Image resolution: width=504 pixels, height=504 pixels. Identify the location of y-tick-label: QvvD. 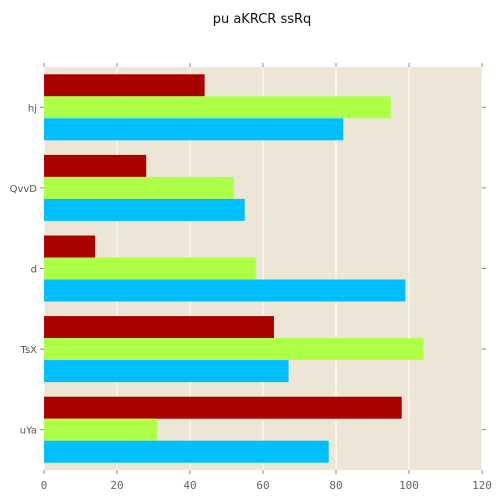
(24, 189).